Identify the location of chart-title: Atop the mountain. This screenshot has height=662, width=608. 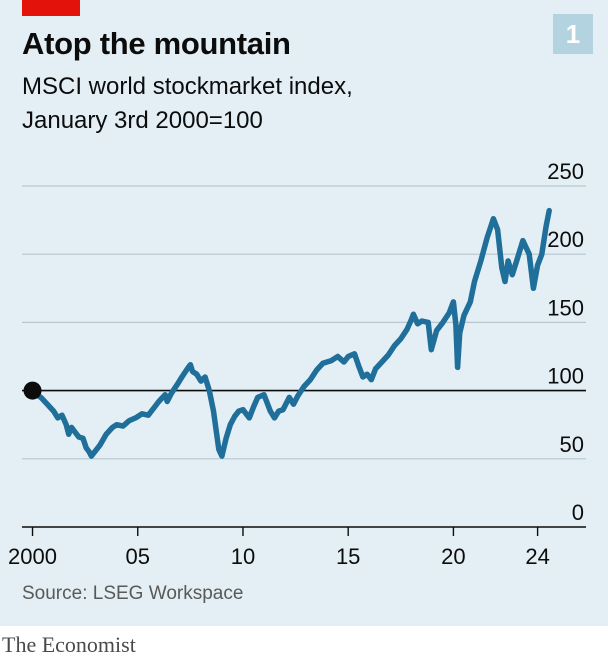
(156, 43).